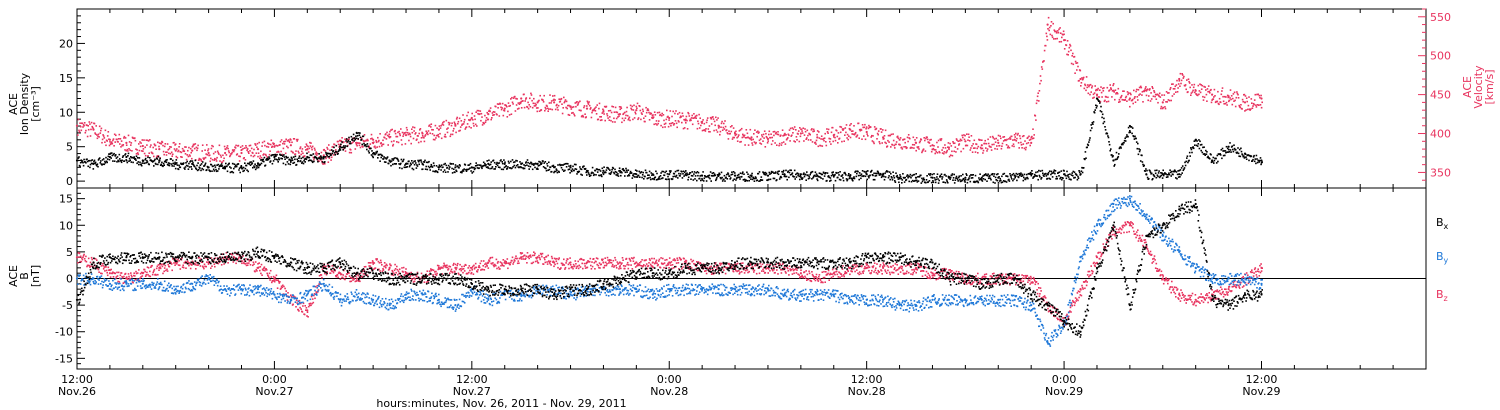  I want to click on y-bottom-tick-label: 15, so click(66, 199).